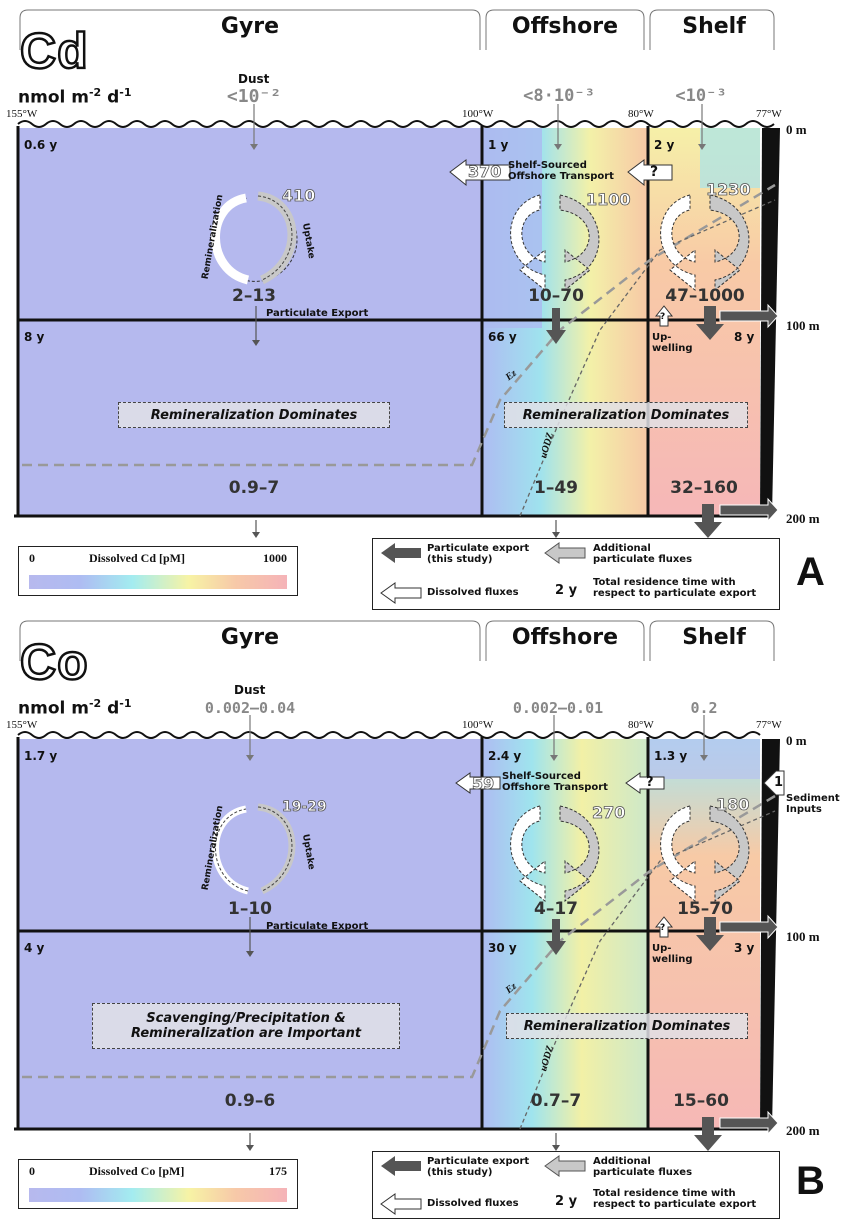 The width and height of the screenshot is (845, 1219). I want to click on colorbar-title: Dissolved Co [pM], so click(137, 1171).